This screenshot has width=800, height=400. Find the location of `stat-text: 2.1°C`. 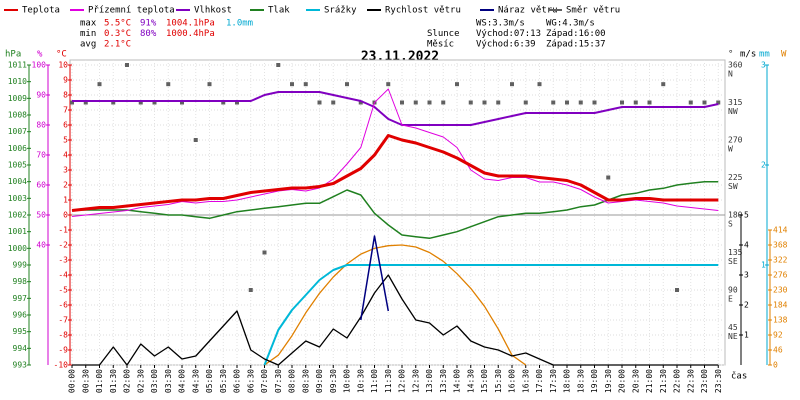

stat-text: 2.1°C is located at coordinates (117, 45).